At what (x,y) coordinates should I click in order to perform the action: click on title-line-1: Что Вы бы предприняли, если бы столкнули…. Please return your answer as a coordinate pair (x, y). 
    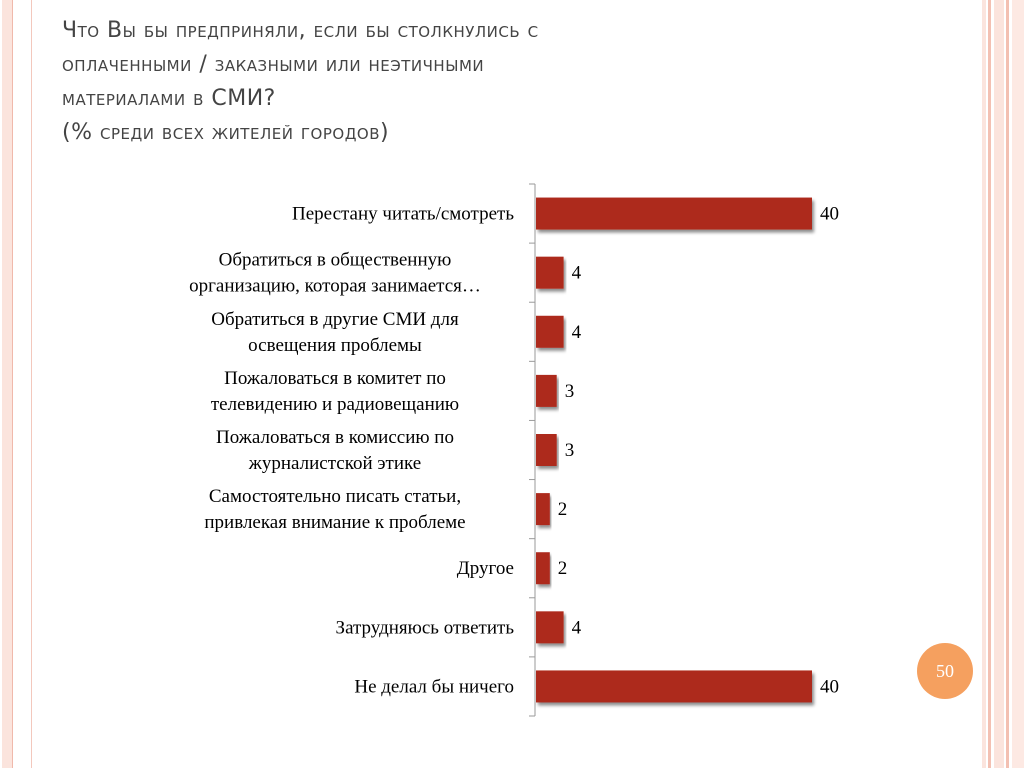
    Looking at the image, I should click on (300, 30).